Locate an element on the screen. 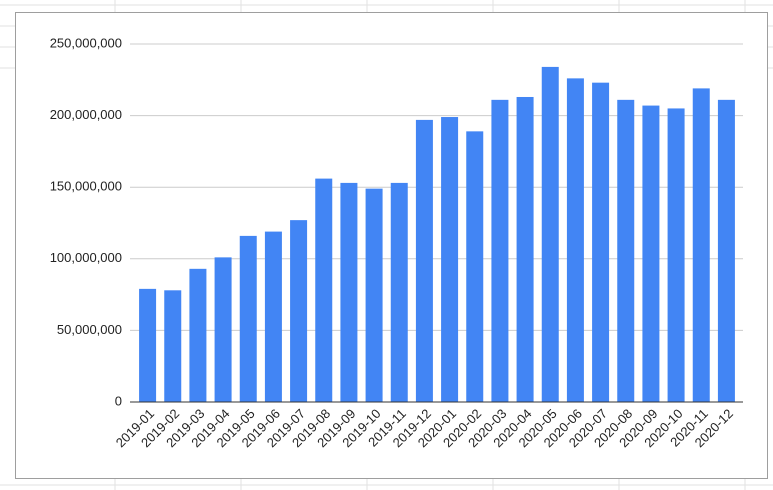 This screenshot has height=490, width=773. y-tick-label: 200,000,000 is located at coordinates (86, 114).